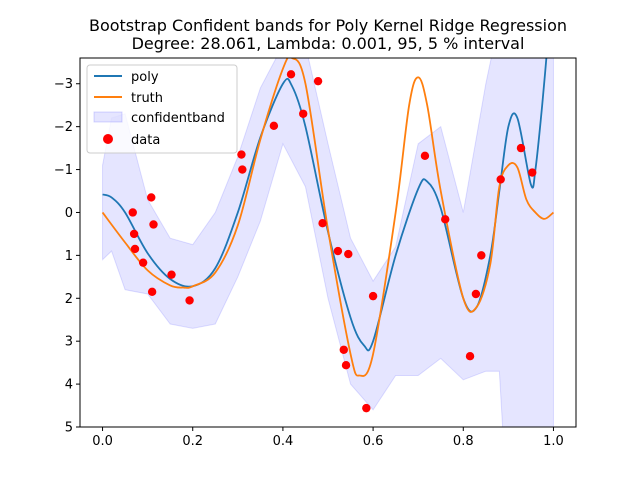  What do you see at coordinates (145, 140) in the screenshot?
I see `legend-data-label: data` at bounding box center [145, 140].